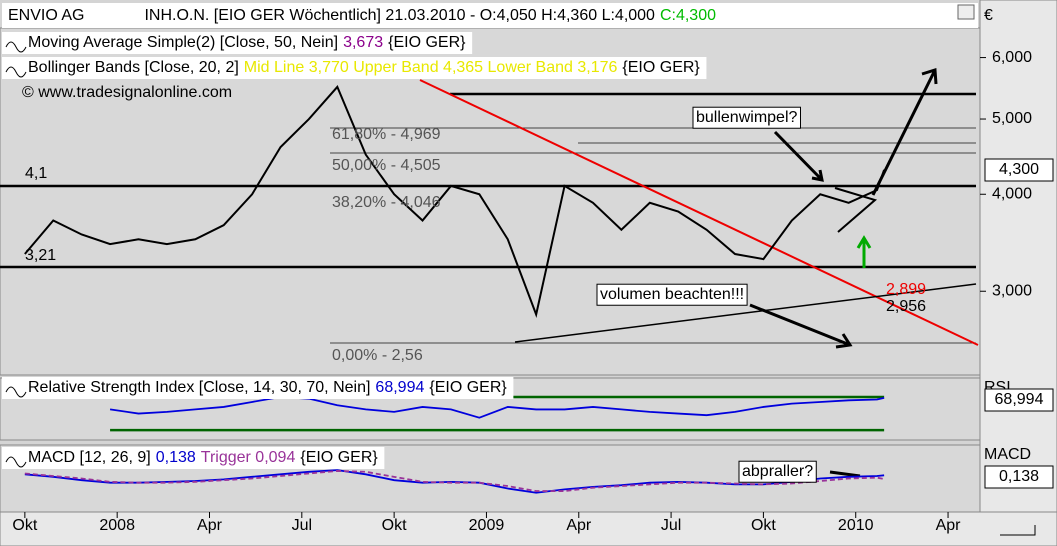  What do you see at coordinates (688, 15) in the screenshot?
I see `close: C:4,300` at bounding box center [688, 15].